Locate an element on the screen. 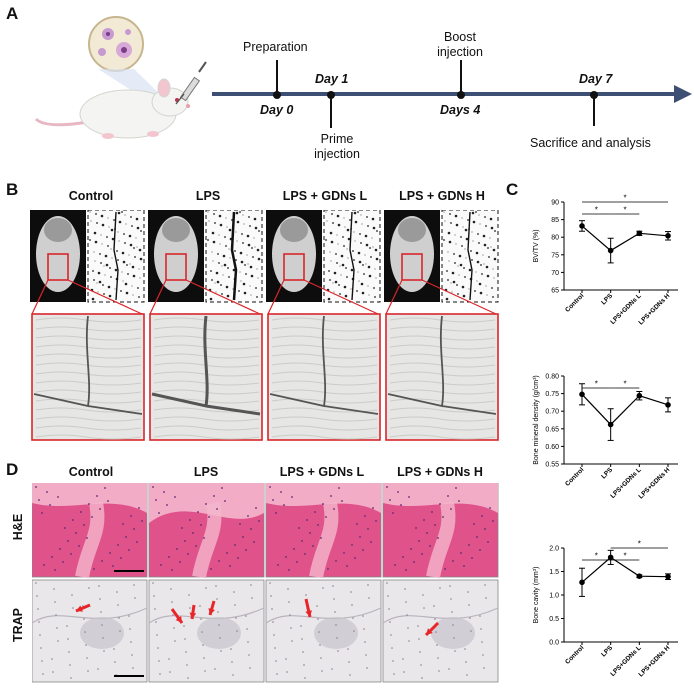 The image size is (694, 690). series-line is located at coordinates (625, 238).